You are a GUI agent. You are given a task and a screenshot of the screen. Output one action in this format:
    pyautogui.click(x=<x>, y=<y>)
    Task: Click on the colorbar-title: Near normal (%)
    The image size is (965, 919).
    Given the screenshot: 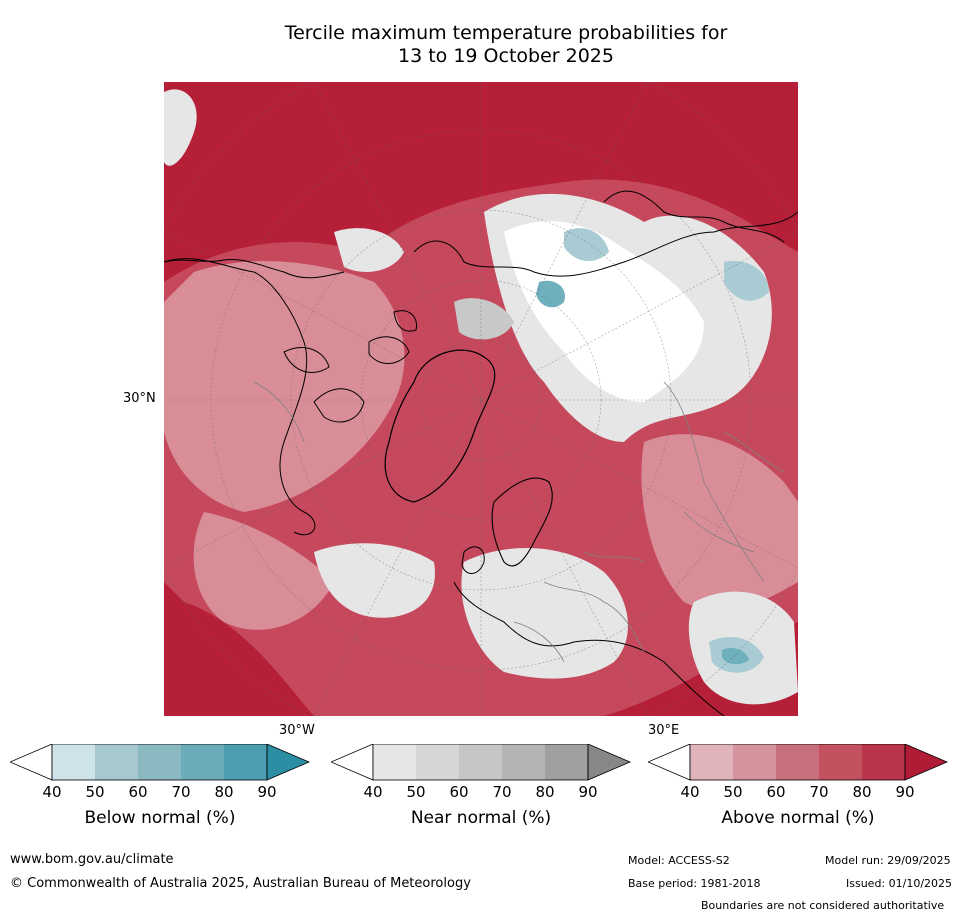 What is the action you would take?
    pyautogui.click(x=481, y=818)
    